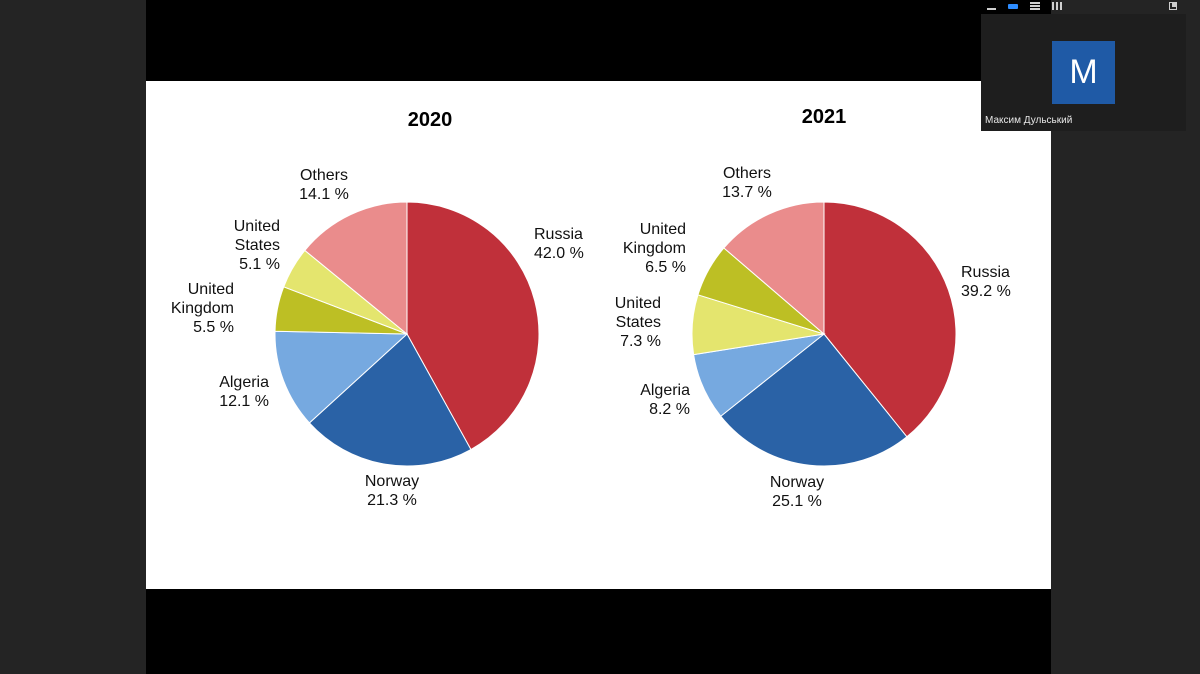 The image size is (1200, 674). I want to click on avatar: M, so click(1083, 72).